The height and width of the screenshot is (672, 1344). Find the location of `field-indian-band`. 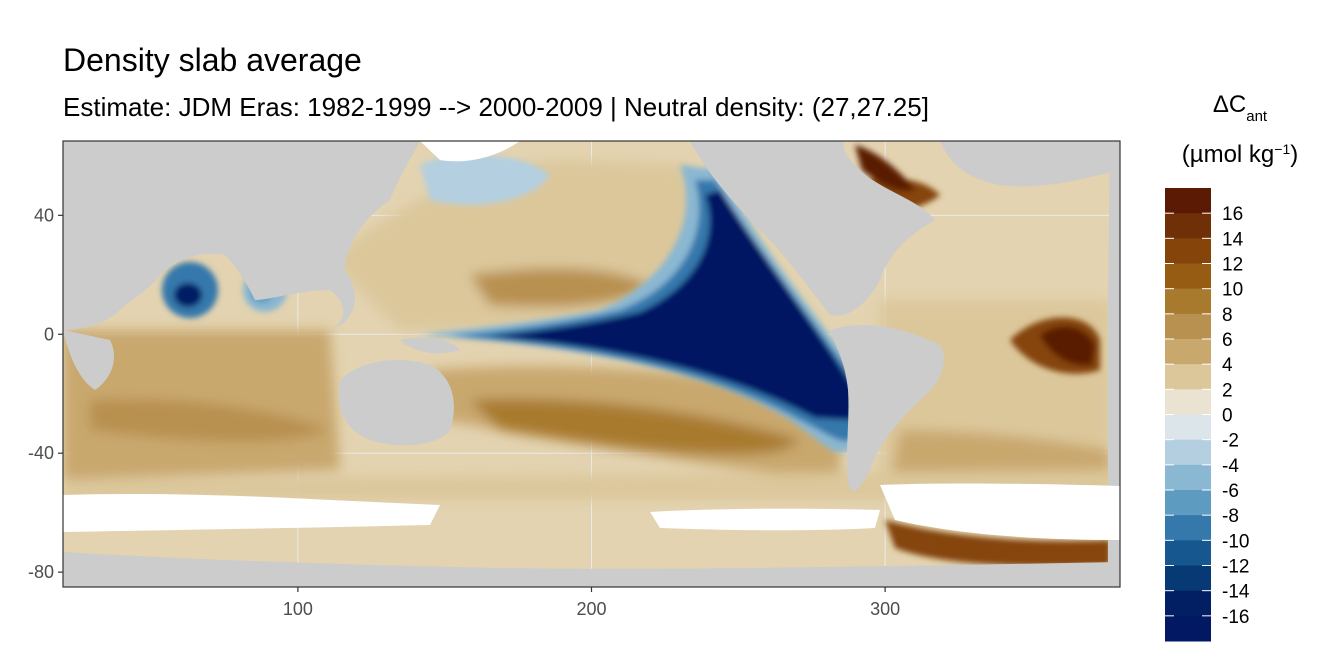

field-indian-band is located at coordinates (210, 420).